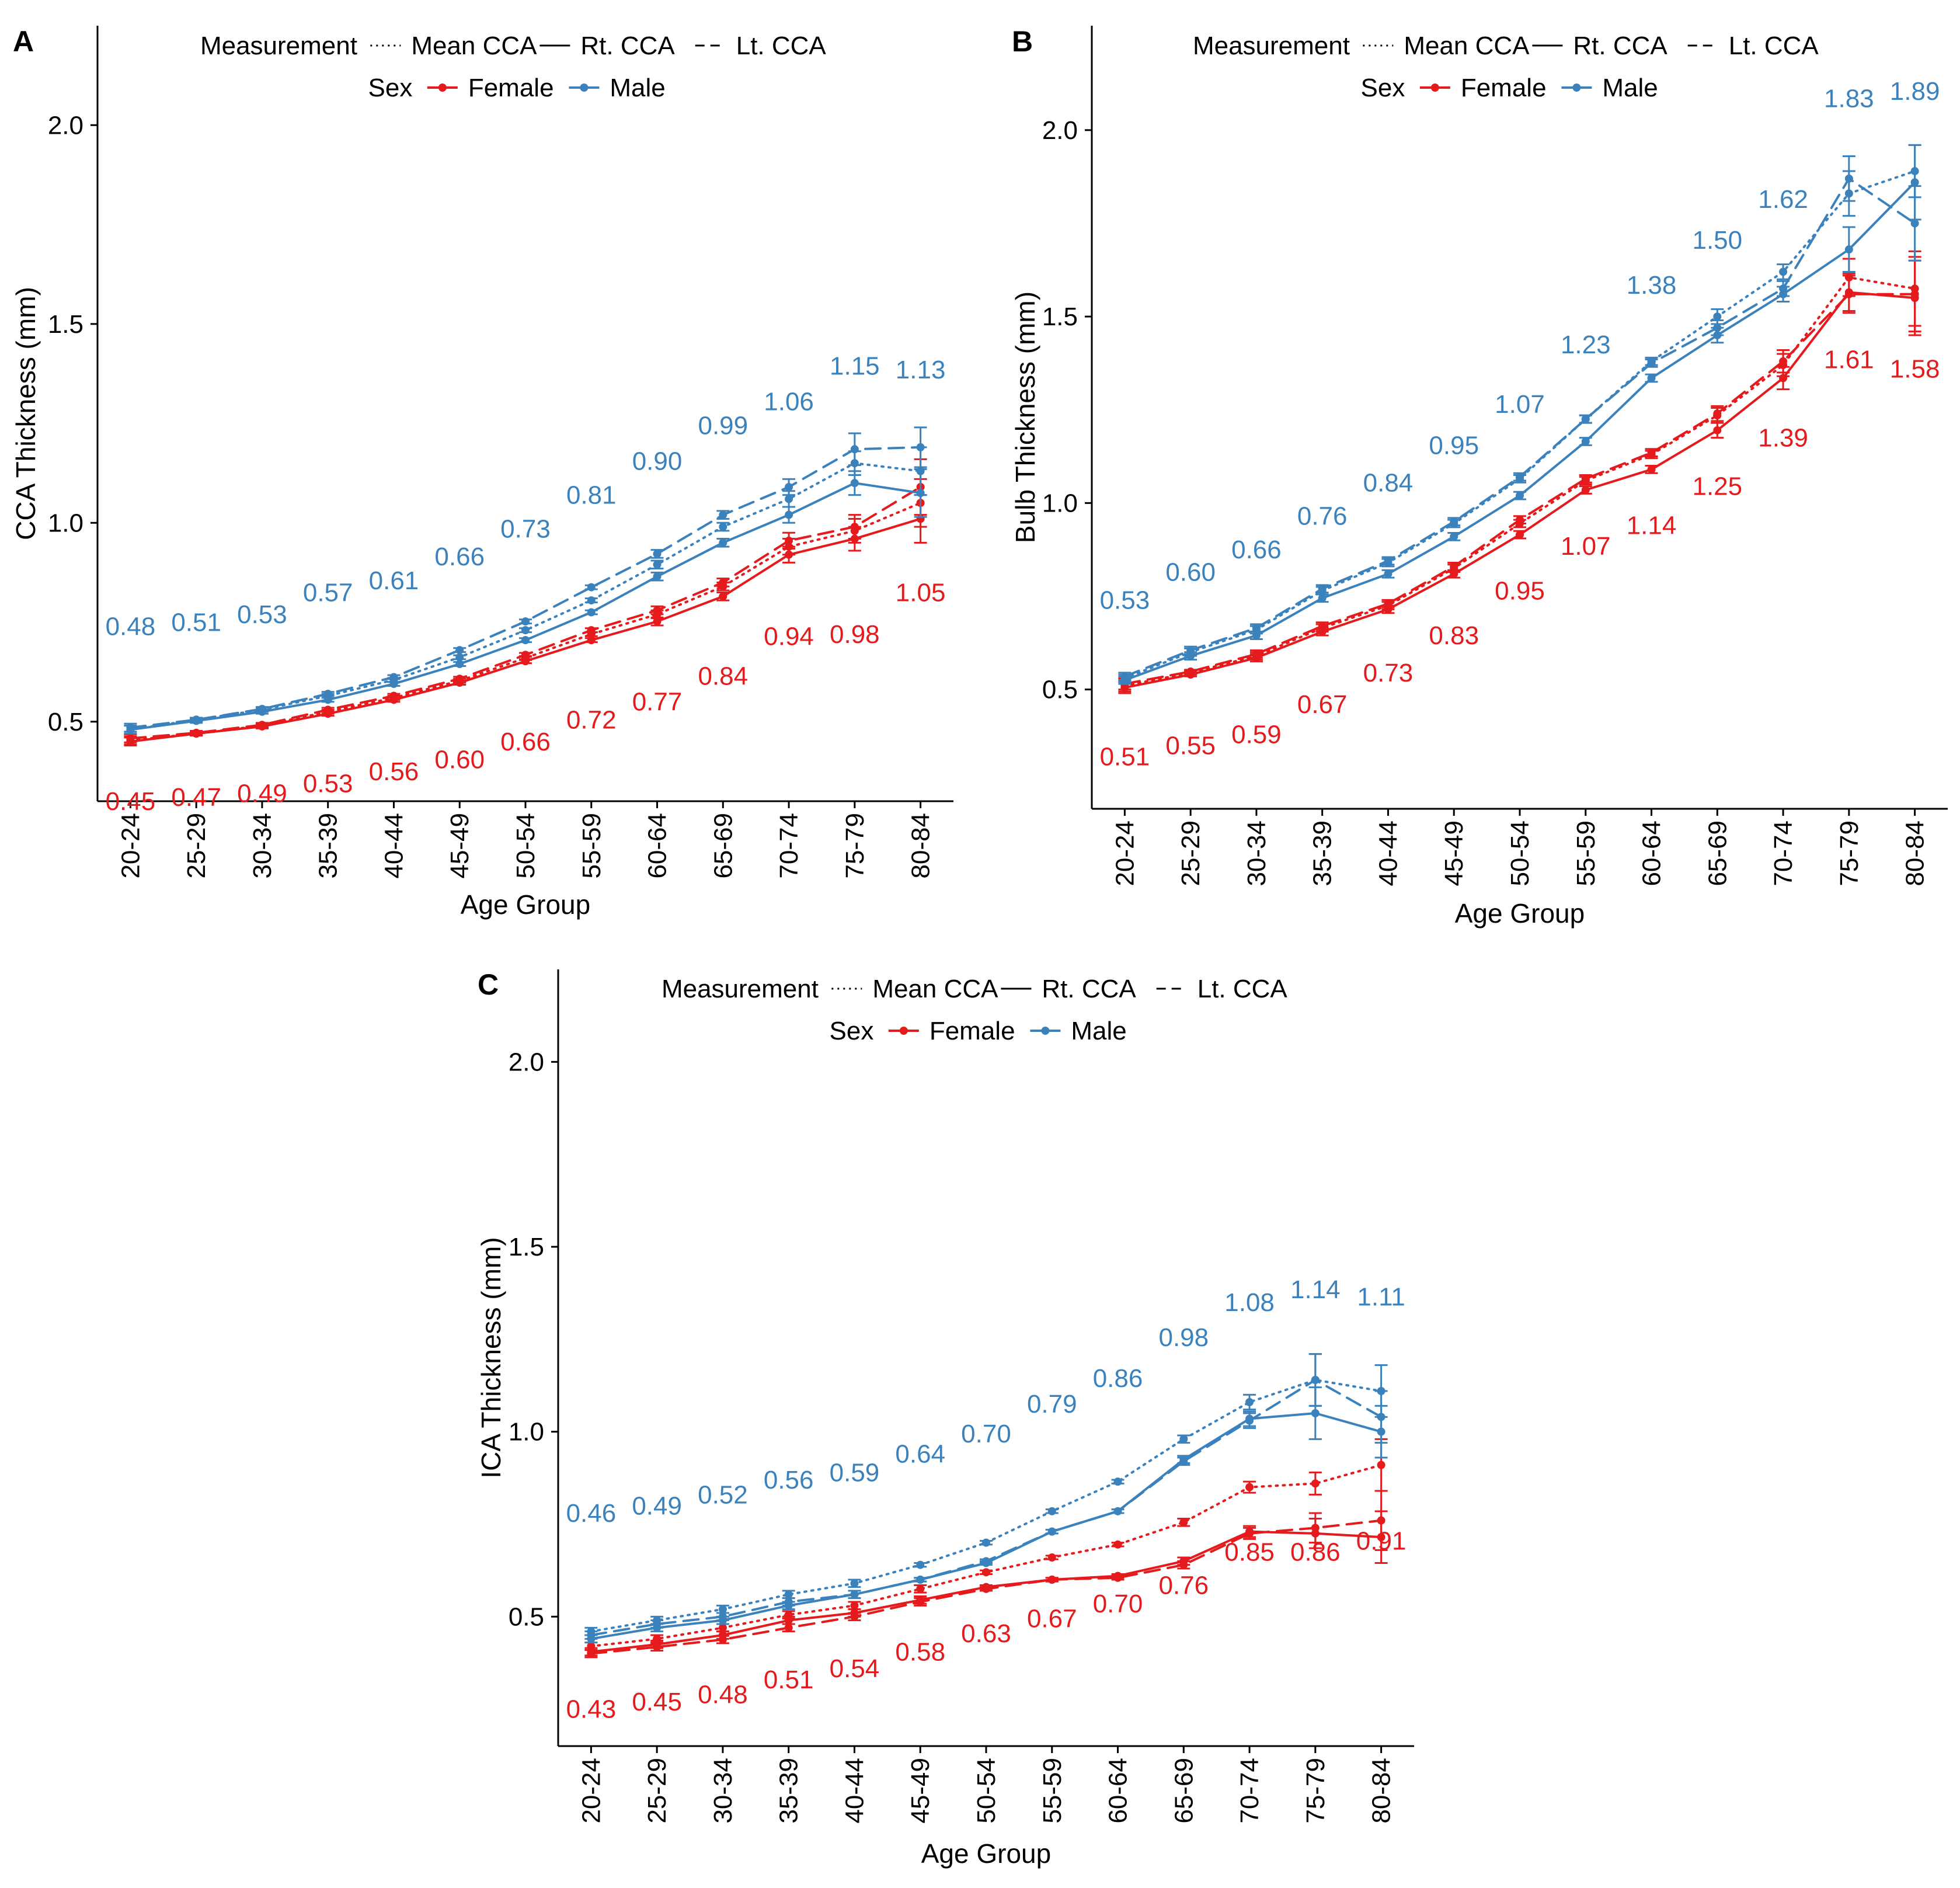 The width and height of the screenshot is (1960, 1888). Describe the element at coordinates (723, 1694) in the screenshot. I see `female-value-label: 0.48` at that location.